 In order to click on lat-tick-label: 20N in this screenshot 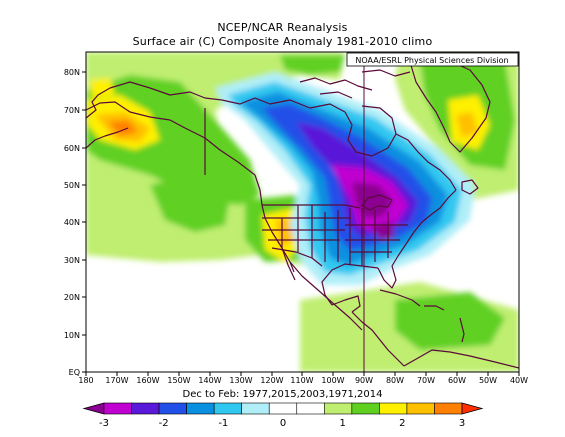, I will do `click(72, 297)`.